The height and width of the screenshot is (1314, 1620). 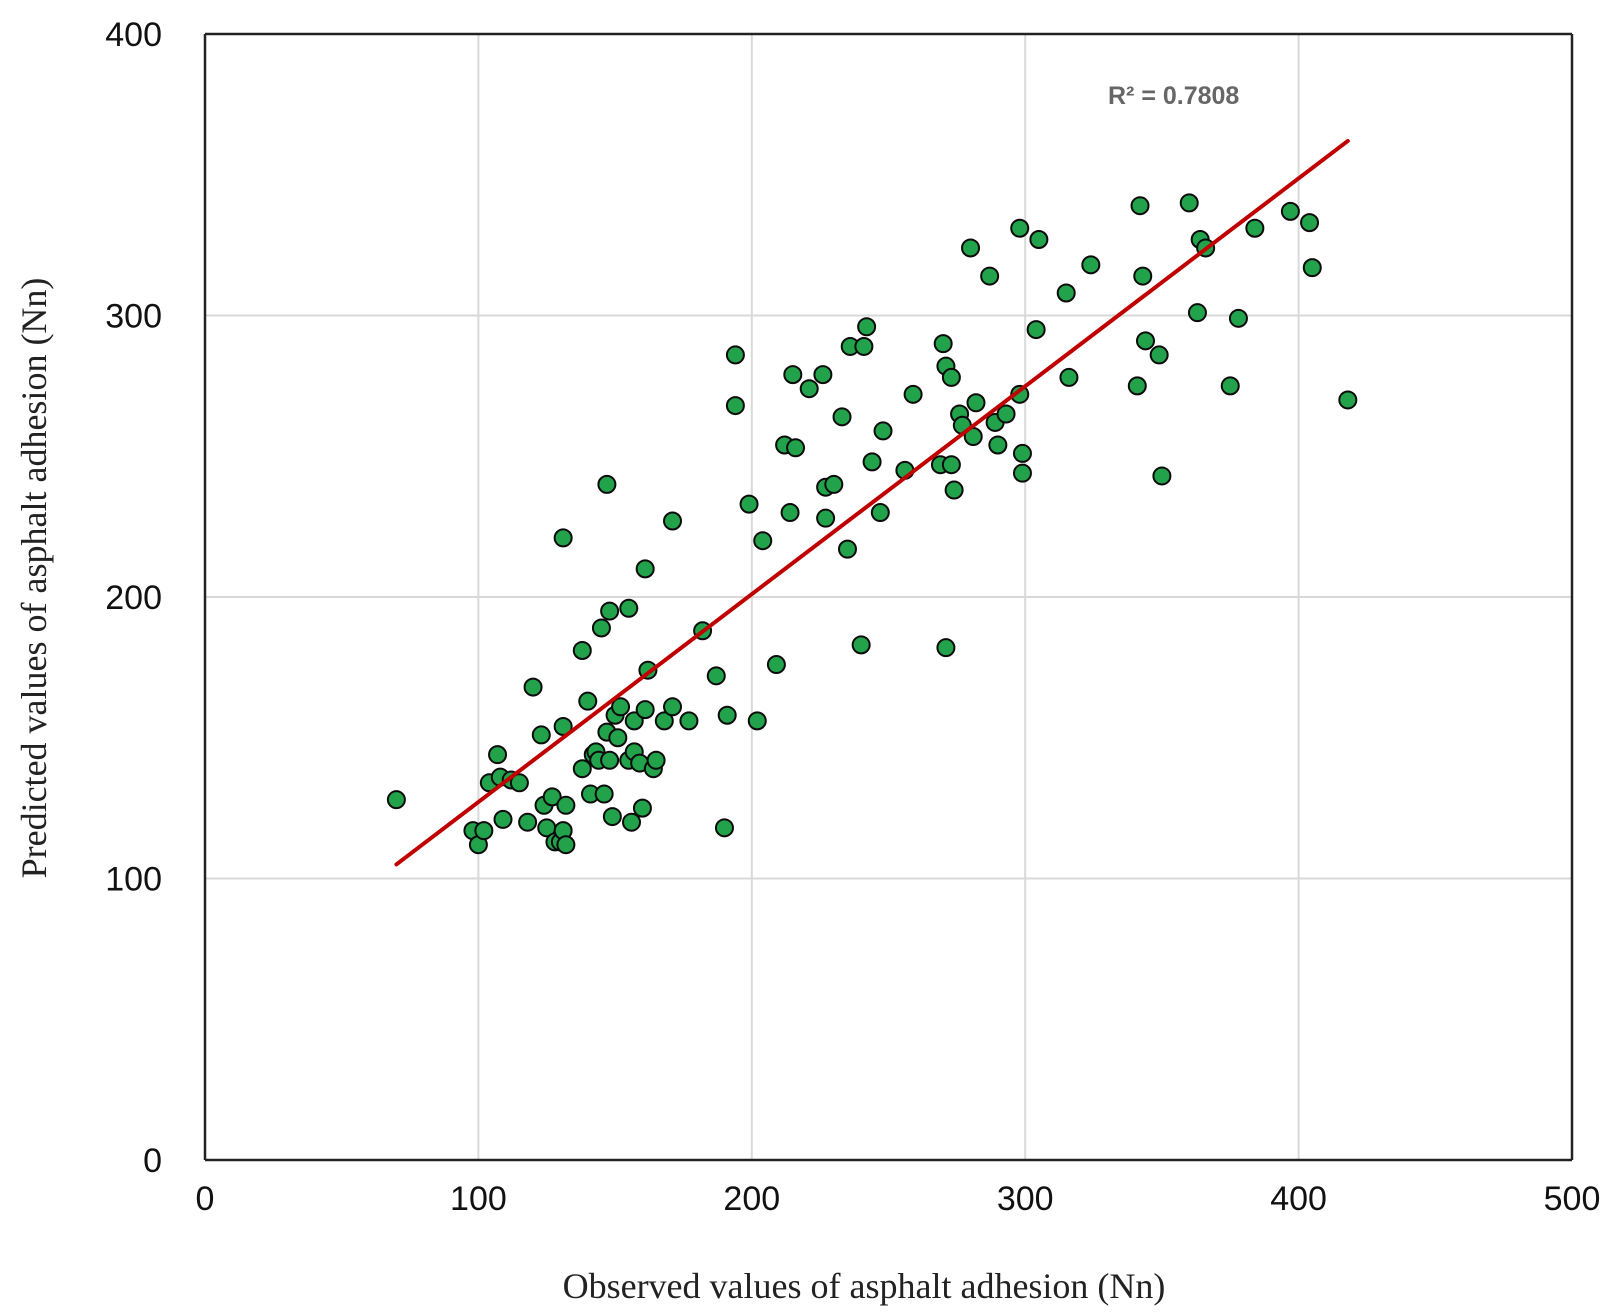 What do you see at coordinates (898, 1199) in the screenshot?
I see `x-tick-labels: 0 100 200 300 400 500` at bounding box center [898, 1199].